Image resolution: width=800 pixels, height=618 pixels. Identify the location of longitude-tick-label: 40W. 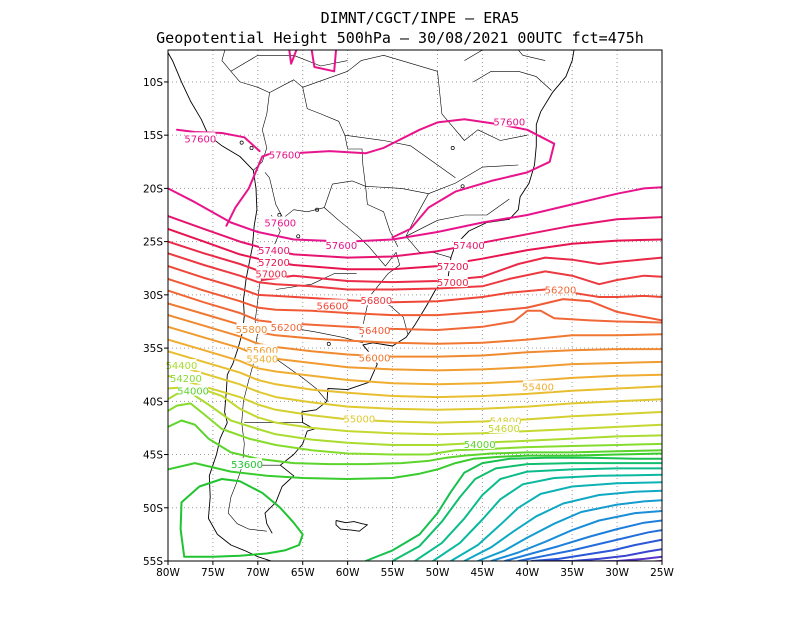
(527, 573).